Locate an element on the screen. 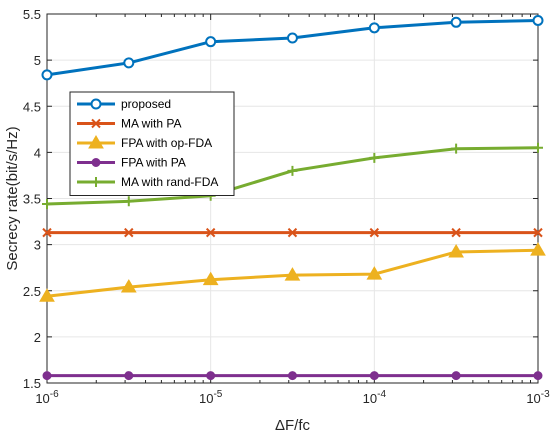 Image resolution: width=550 pixels, height=443 pixels. legend-entry: MA with PA is located at coordinates (129, 124).